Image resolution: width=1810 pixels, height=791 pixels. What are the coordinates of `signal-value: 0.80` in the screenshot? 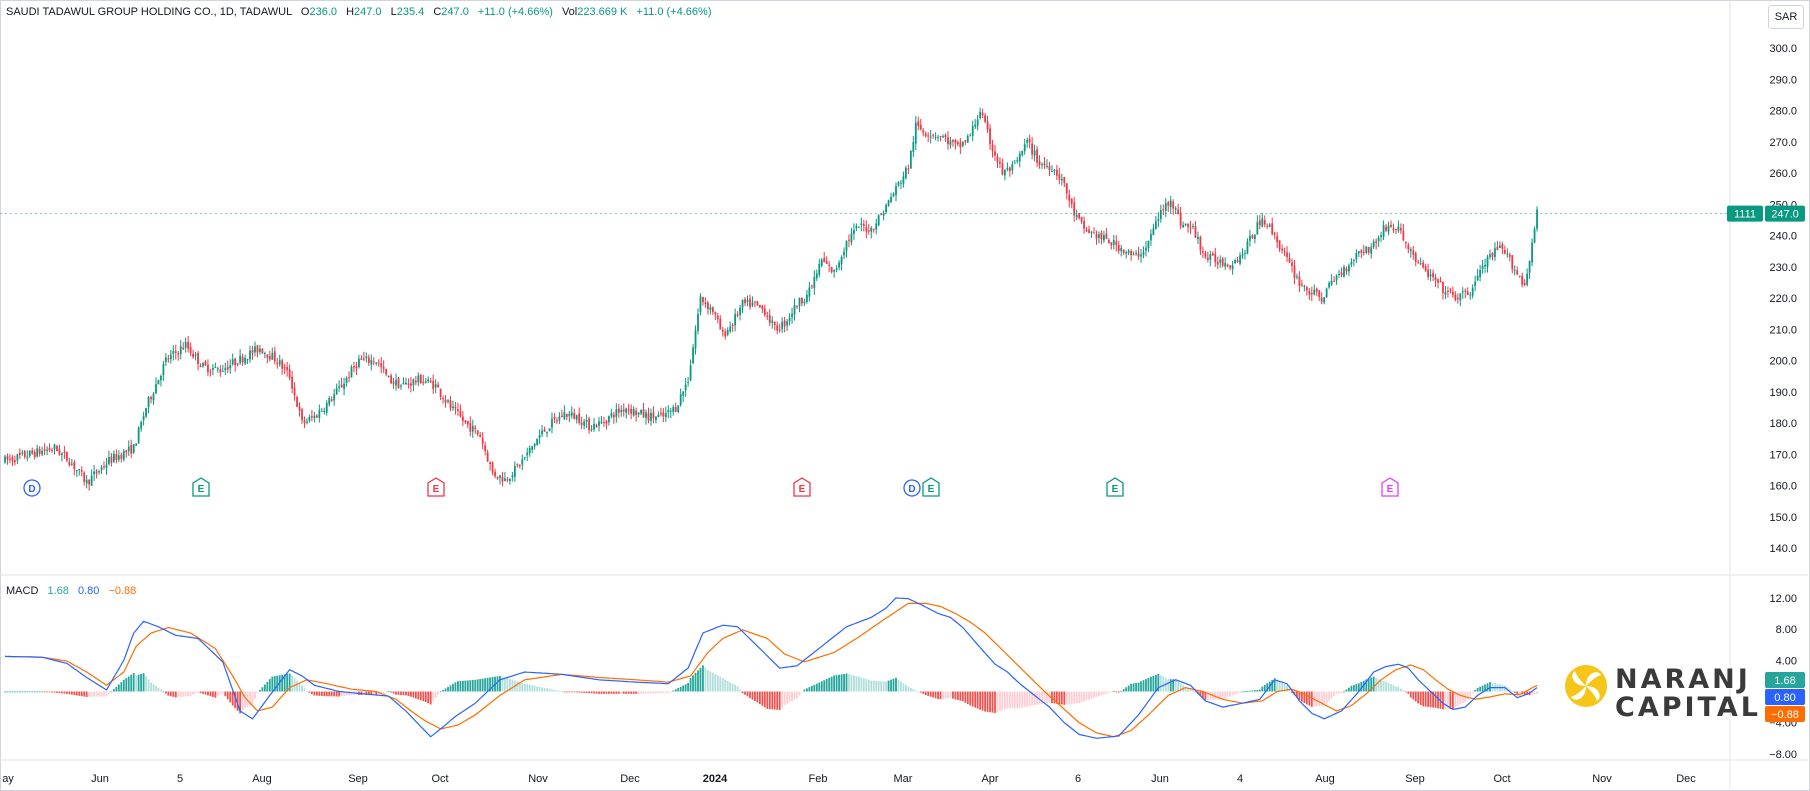 It's located at (88, 591).